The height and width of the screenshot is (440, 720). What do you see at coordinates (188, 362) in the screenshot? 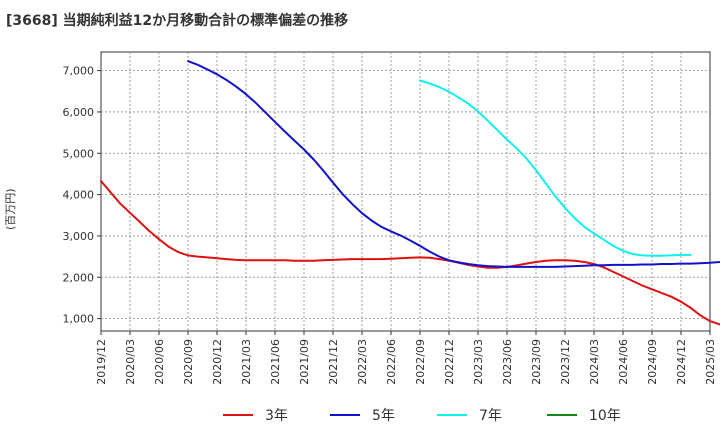
I see `x-tick-label: 2020/09` at bounding box center [188, 362].